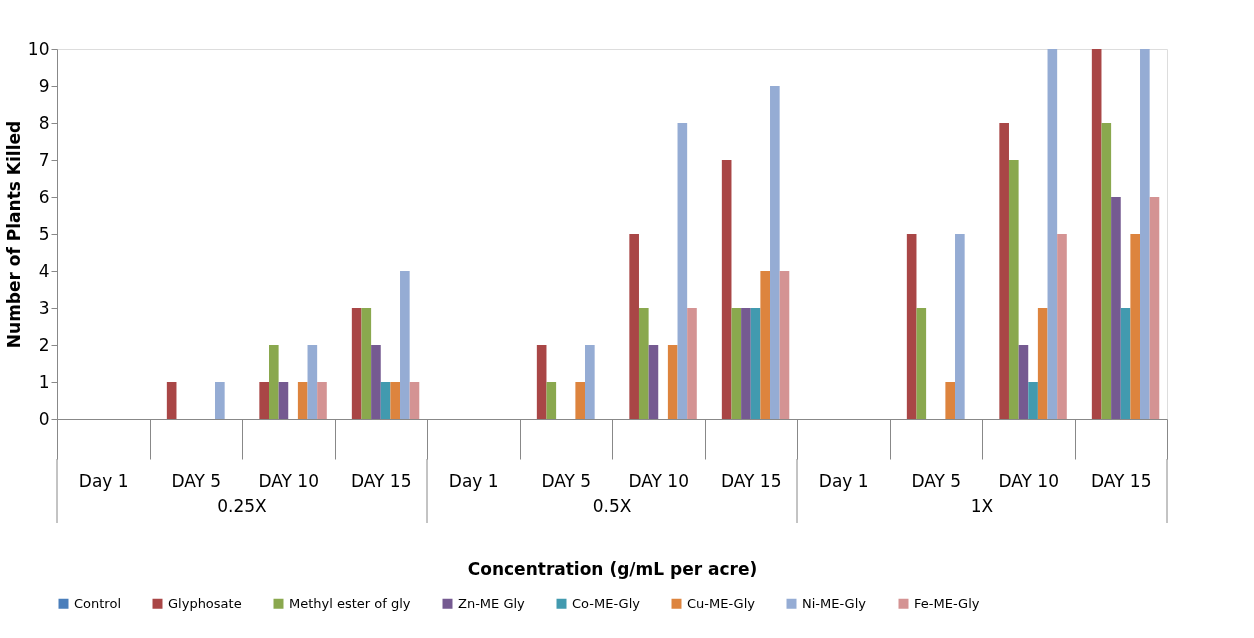 The image size is (1254, 638). I want to click on legend-label: Control, so click(97, 603).